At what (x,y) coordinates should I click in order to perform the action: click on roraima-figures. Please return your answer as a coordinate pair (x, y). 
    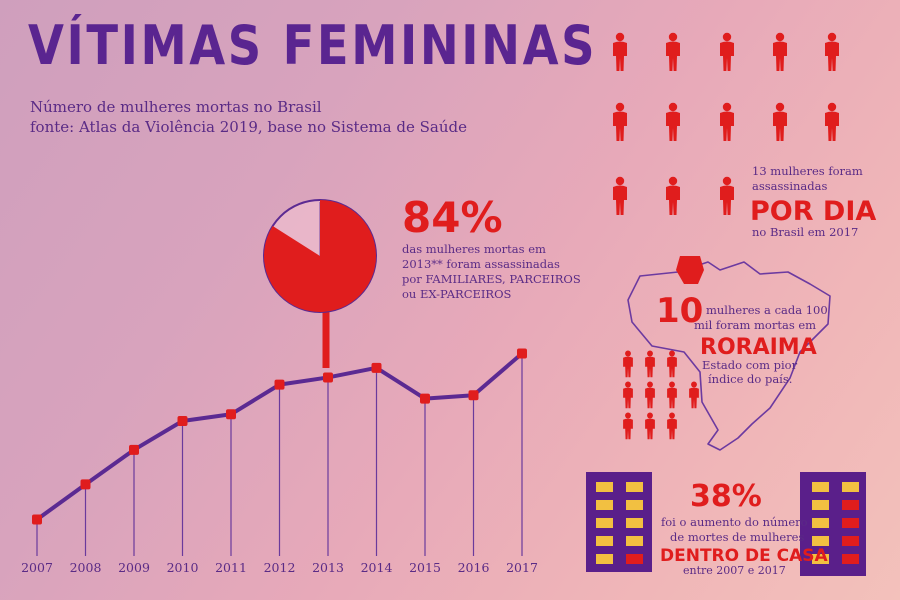
    Looking at the image, I should click on (661, 395).